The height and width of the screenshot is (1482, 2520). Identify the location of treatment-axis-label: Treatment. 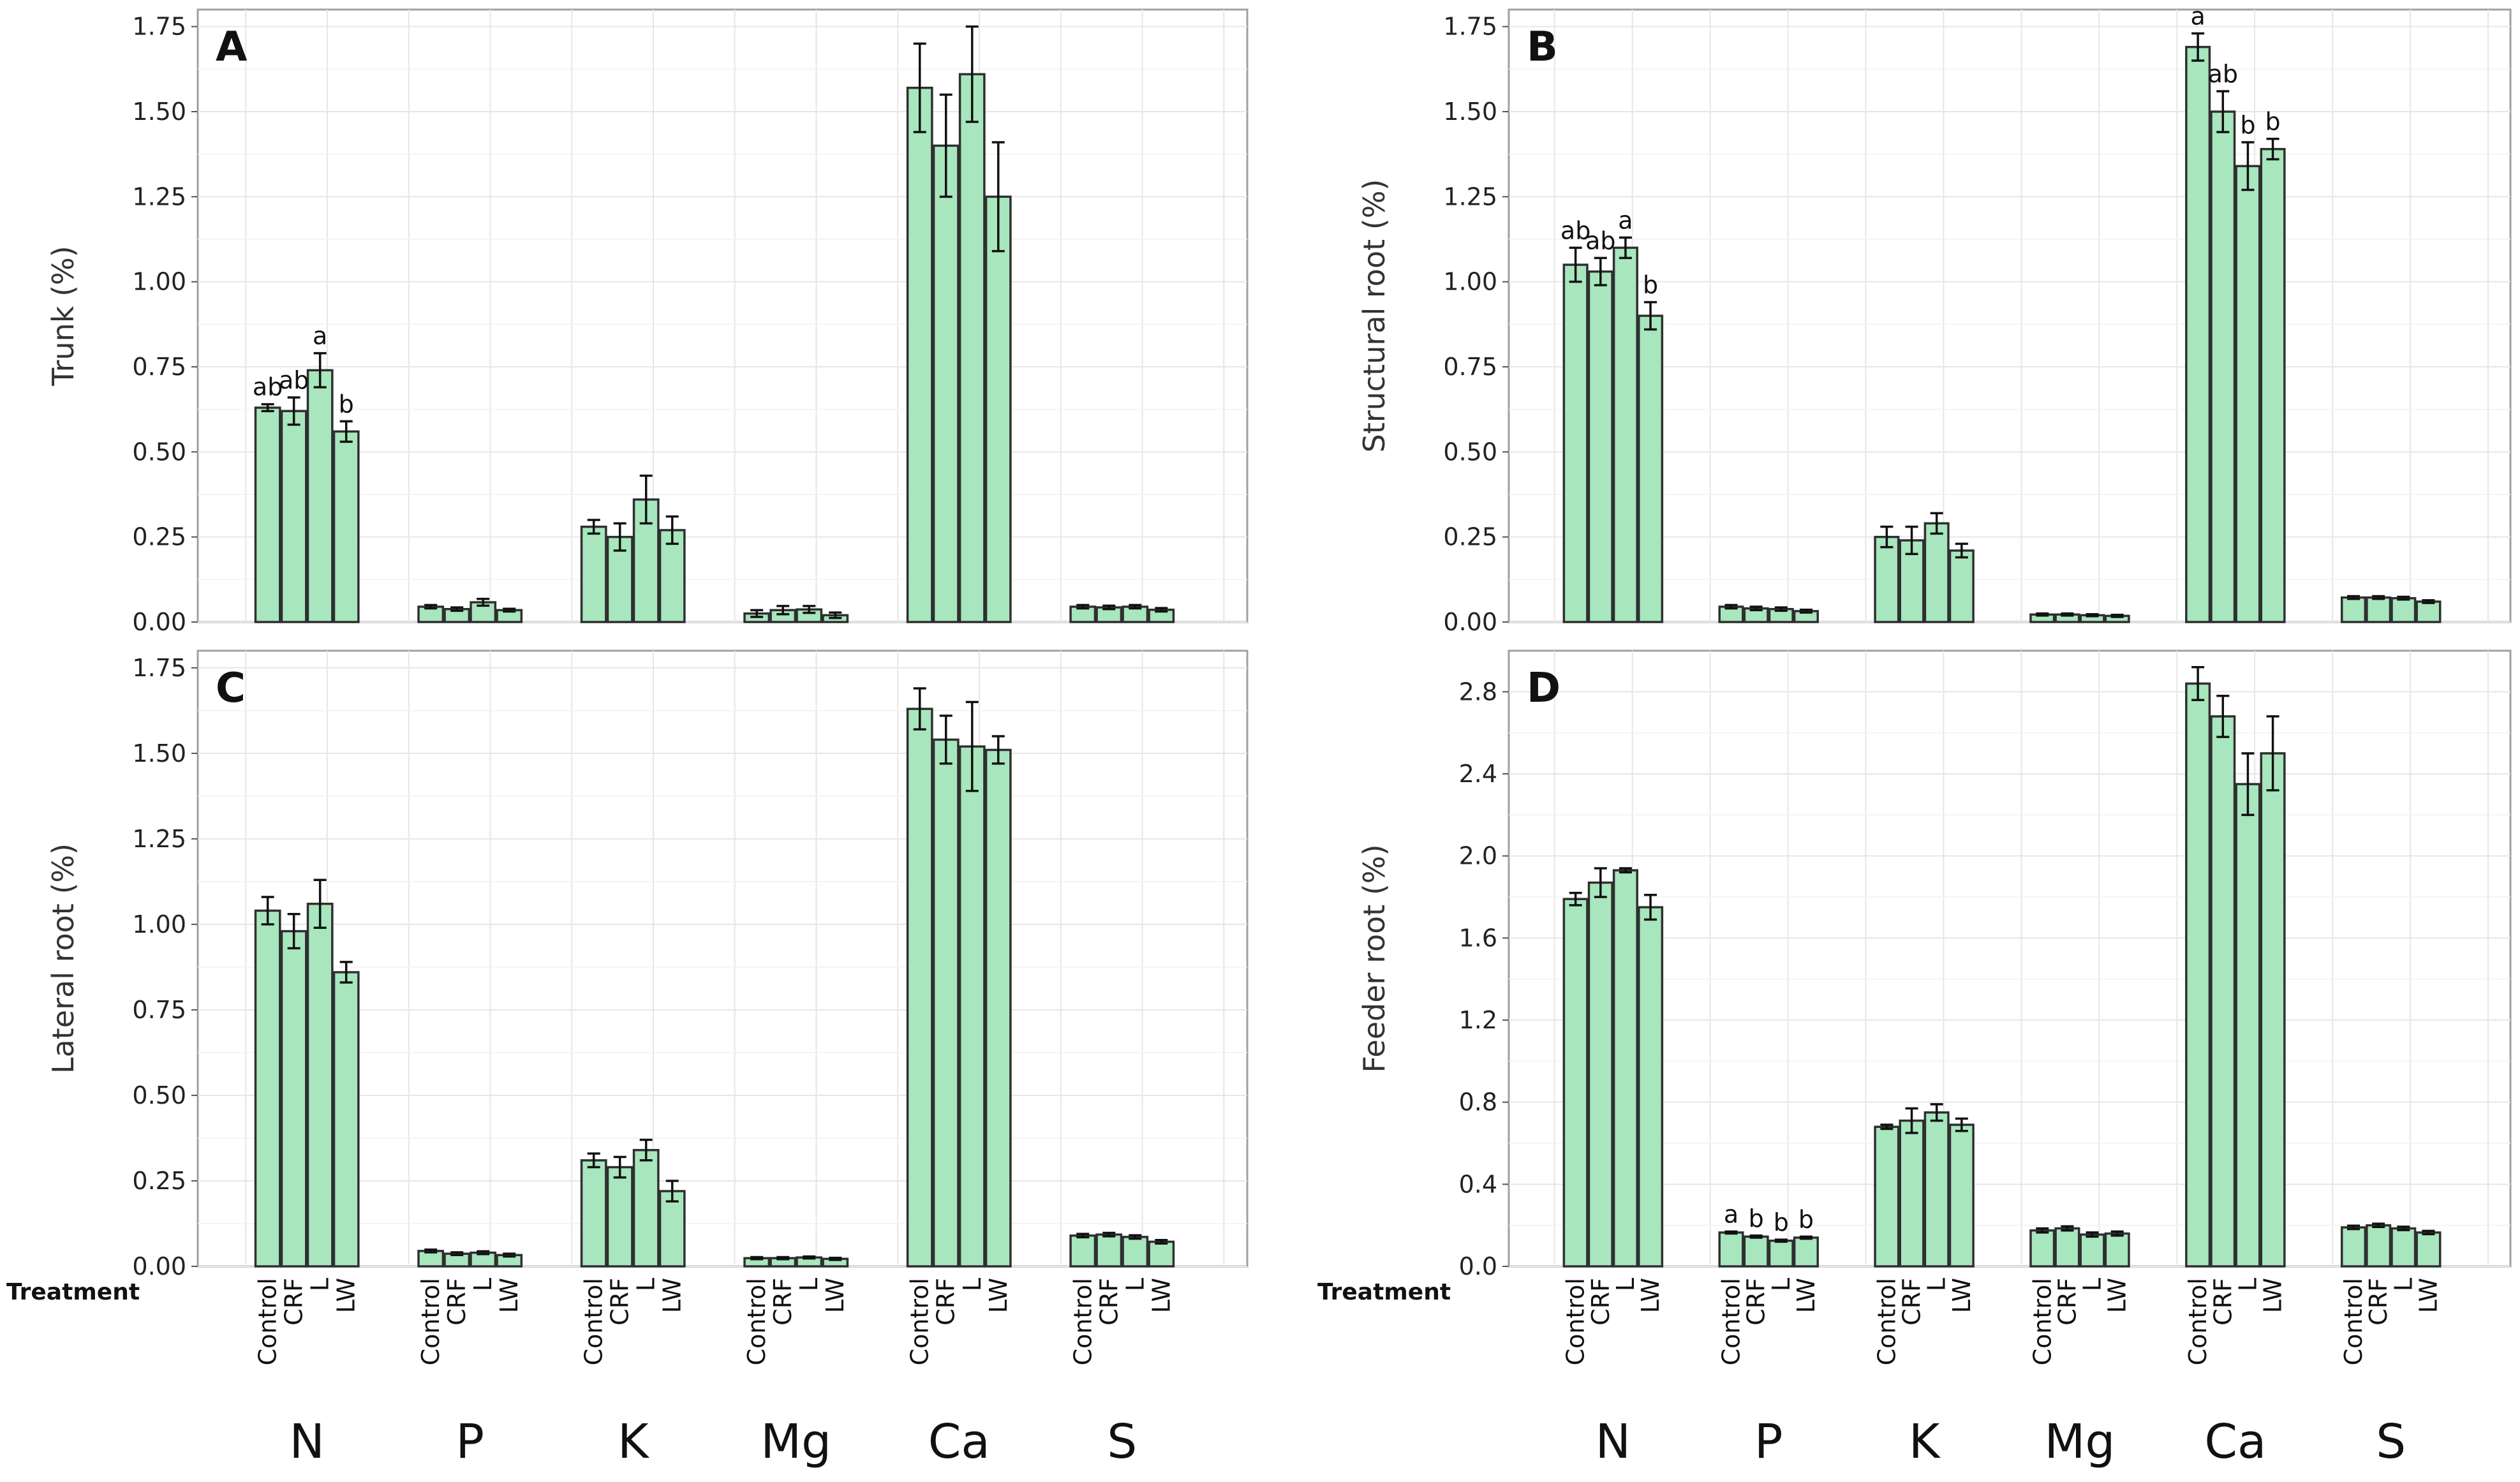
(73, 1292).